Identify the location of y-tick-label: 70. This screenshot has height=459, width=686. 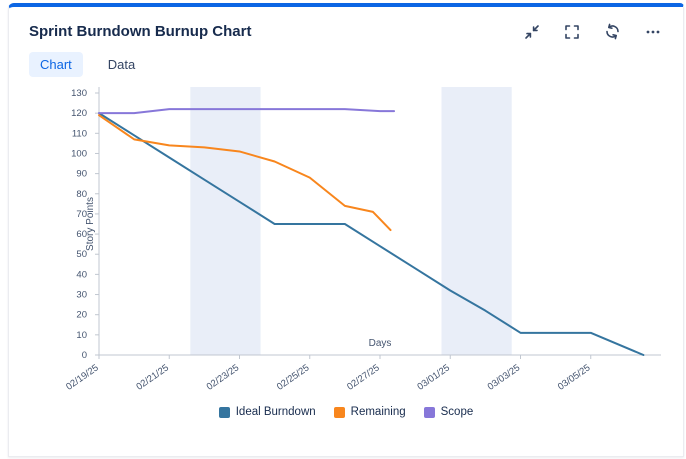
(81, 214).